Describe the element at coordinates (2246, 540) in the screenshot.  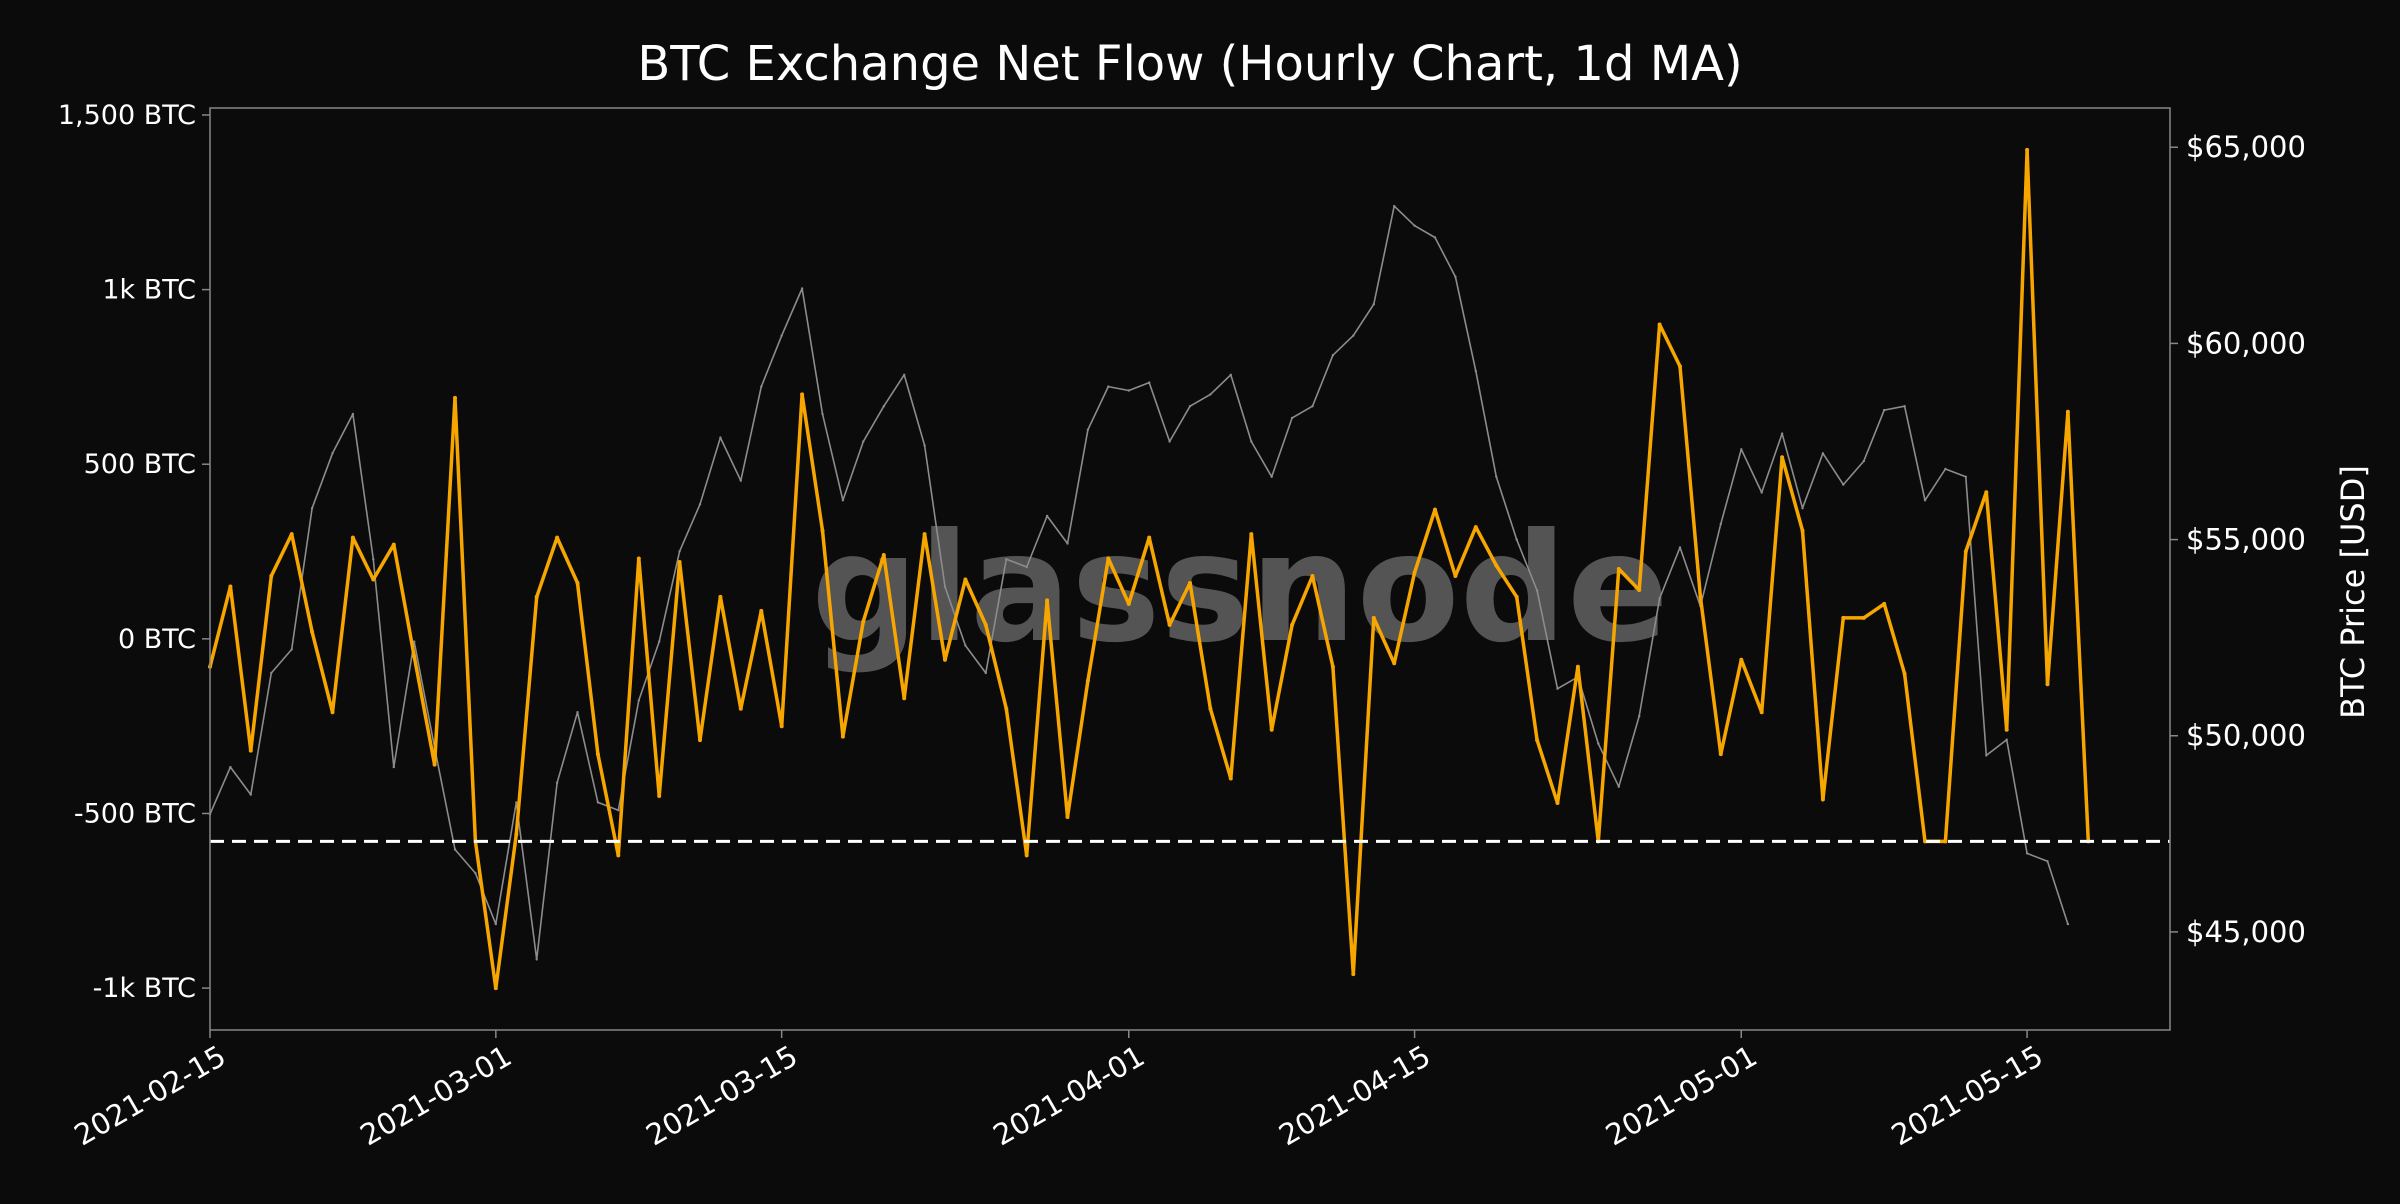
I see `right-tick-label-2: $55,000` at that location.